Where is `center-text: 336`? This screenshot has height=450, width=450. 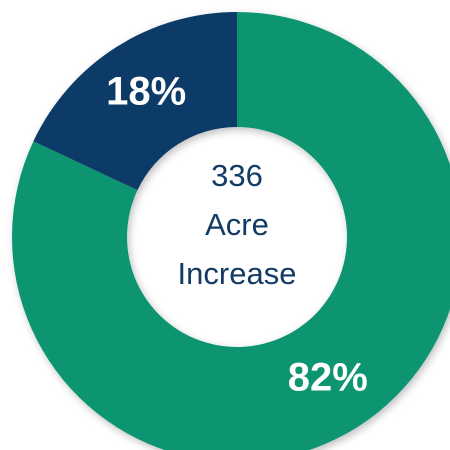
center-text: 336 is located at coordinates (237, 175).